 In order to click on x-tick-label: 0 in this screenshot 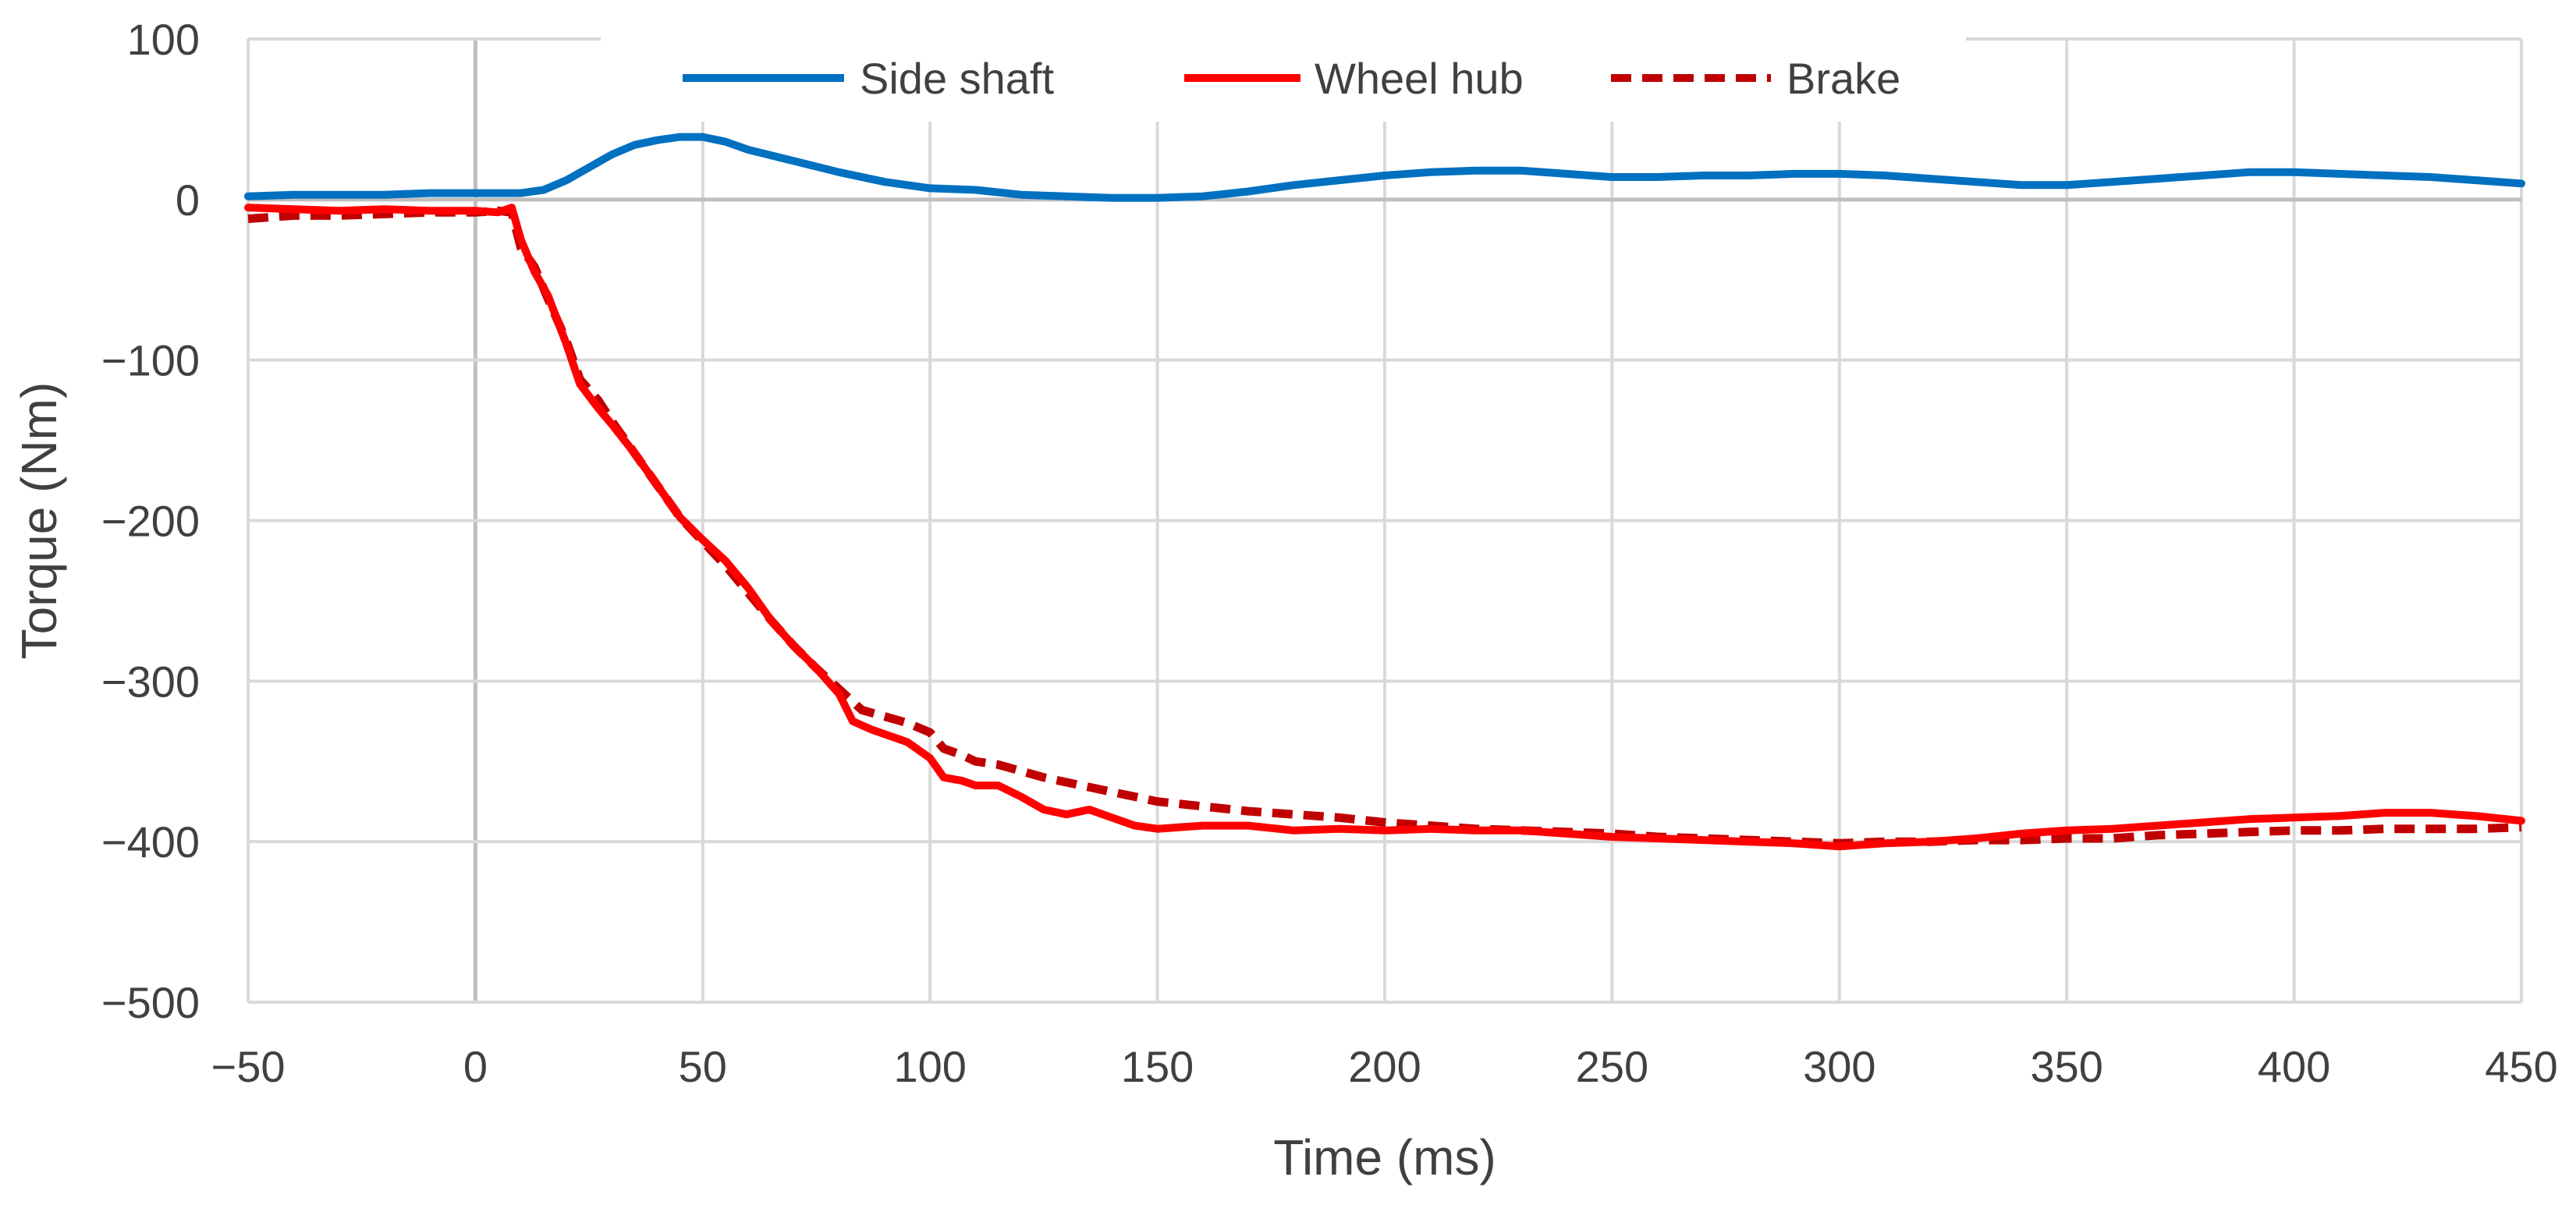, I will do `click(475, 1066)`.